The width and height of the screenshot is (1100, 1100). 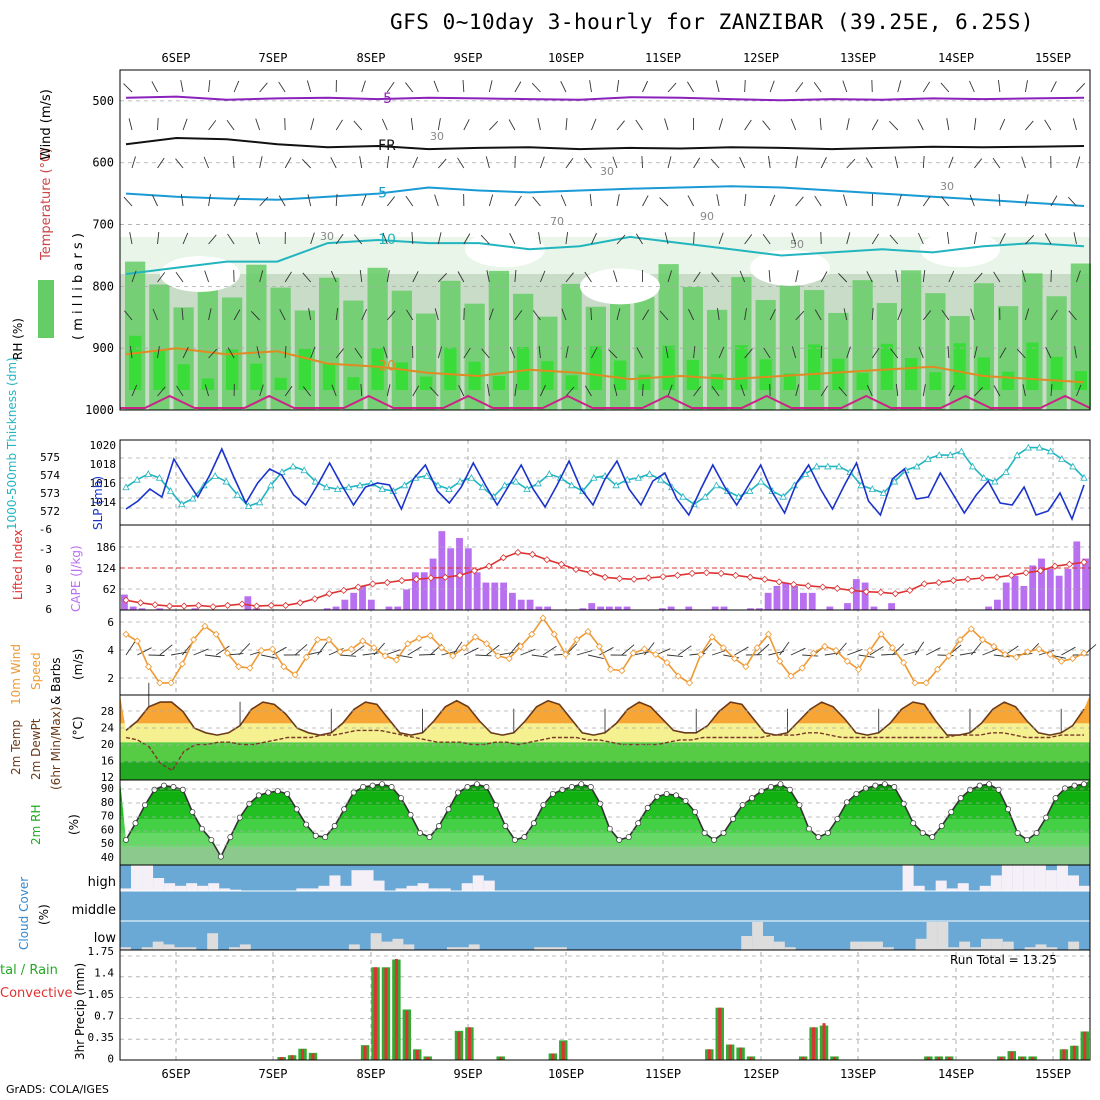 What do you see at coordinates (324, 888) in the screenshot?
I see `cloud-high-bar` at bounding box center [324, 888].